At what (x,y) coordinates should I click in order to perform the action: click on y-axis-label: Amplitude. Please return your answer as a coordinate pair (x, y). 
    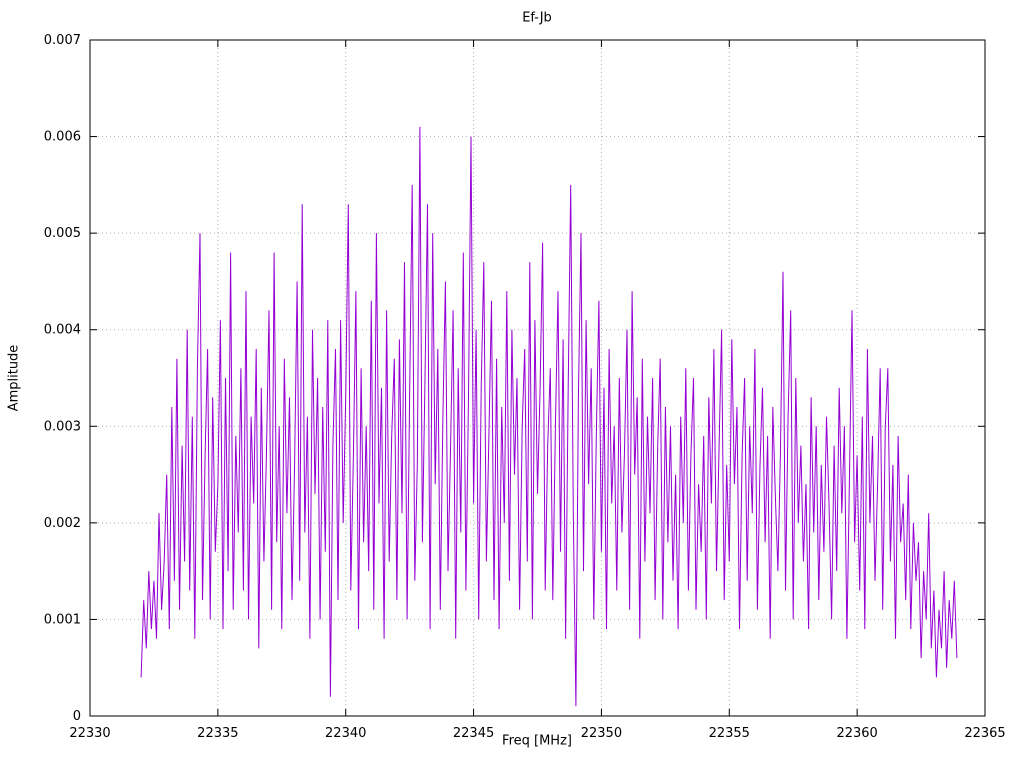
    Looking at the image, I should click on (14, 378).